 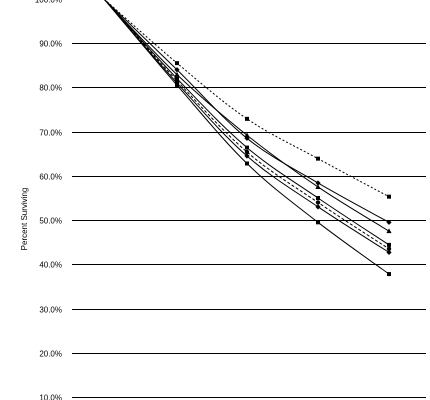 I want to click on y-tick-label: 60.0%, so click(x=50, y=177).